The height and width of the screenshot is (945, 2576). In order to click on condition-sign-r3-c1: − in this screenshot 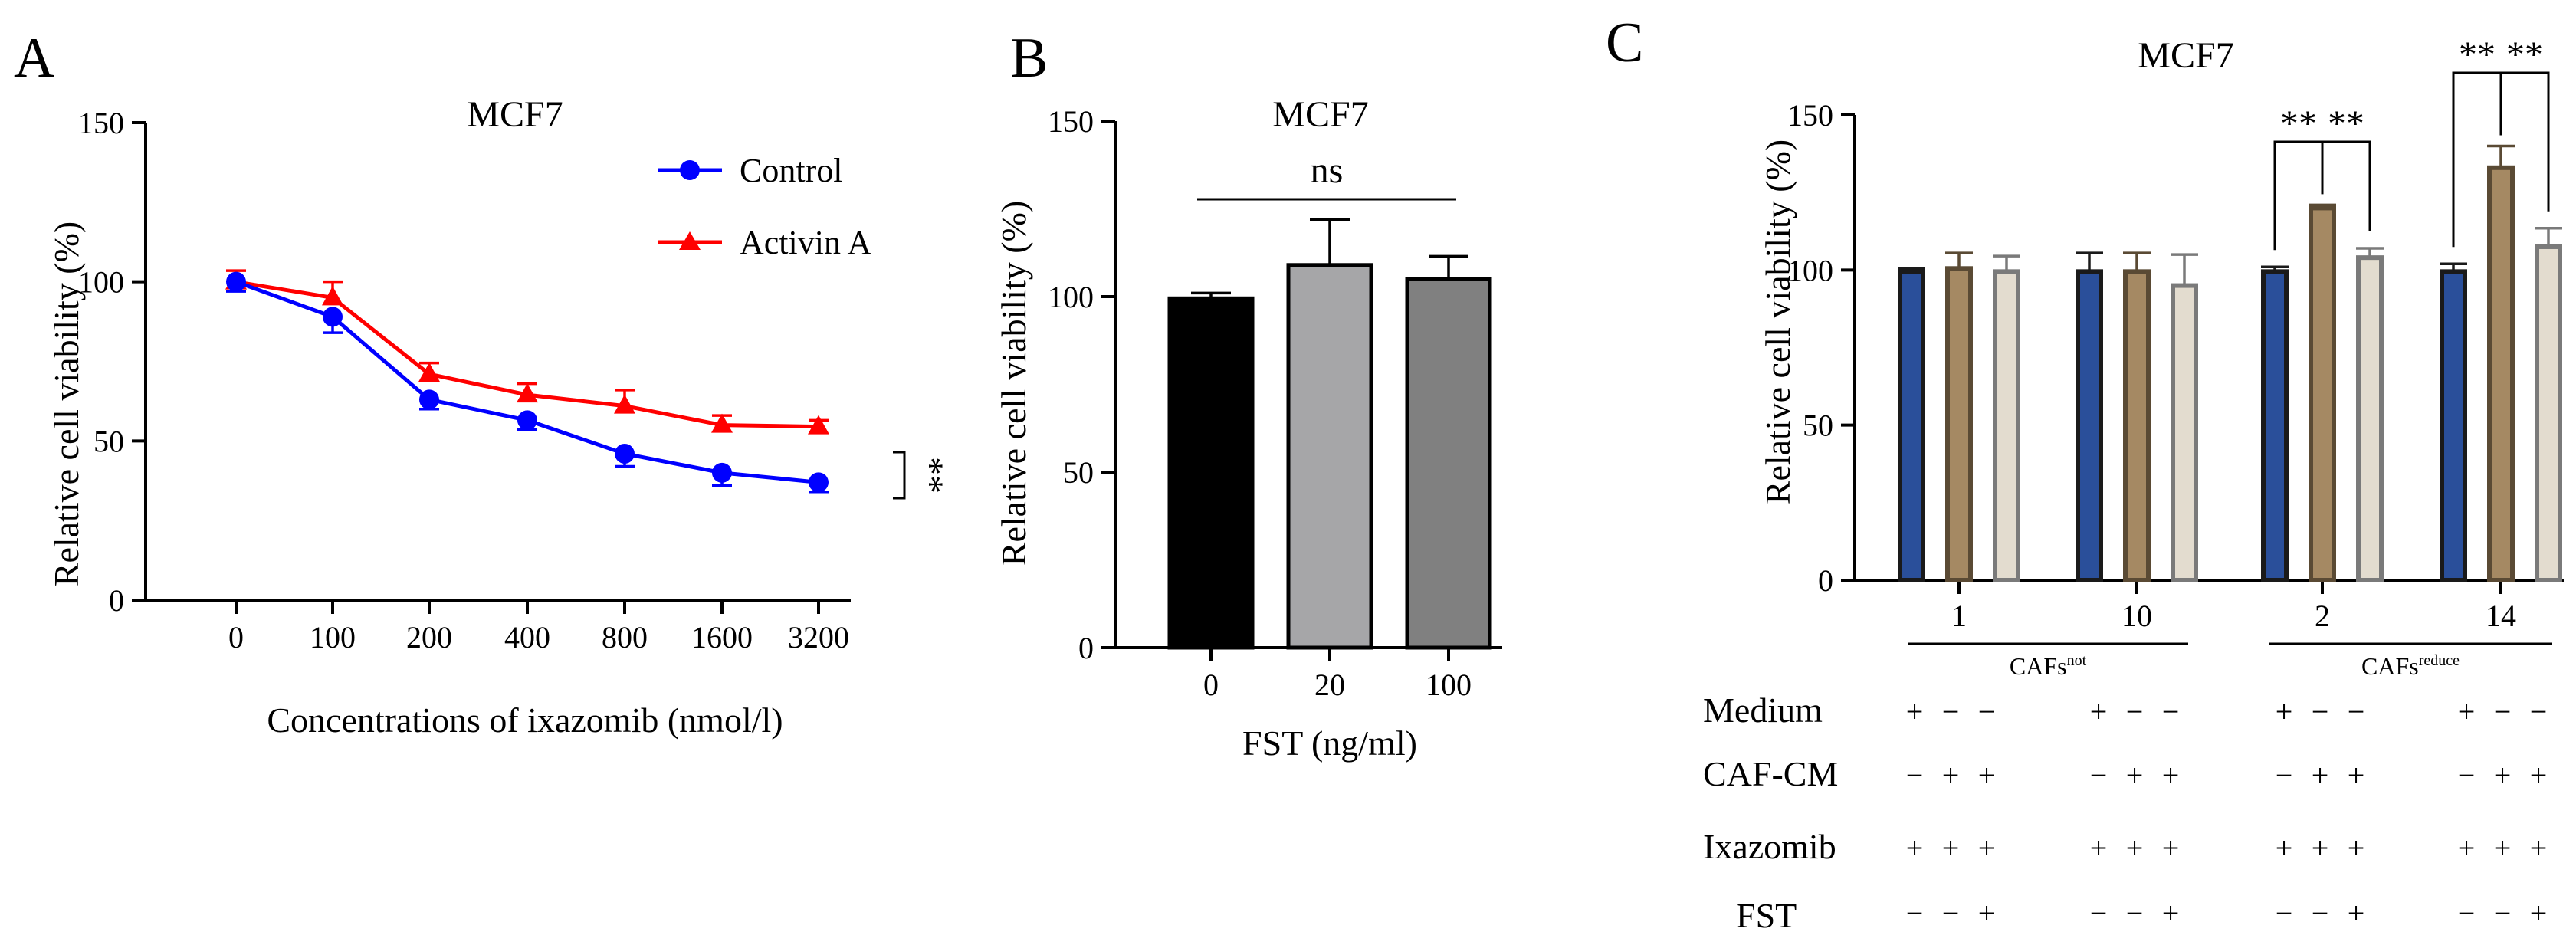, I will do `click(1951, 913)`.